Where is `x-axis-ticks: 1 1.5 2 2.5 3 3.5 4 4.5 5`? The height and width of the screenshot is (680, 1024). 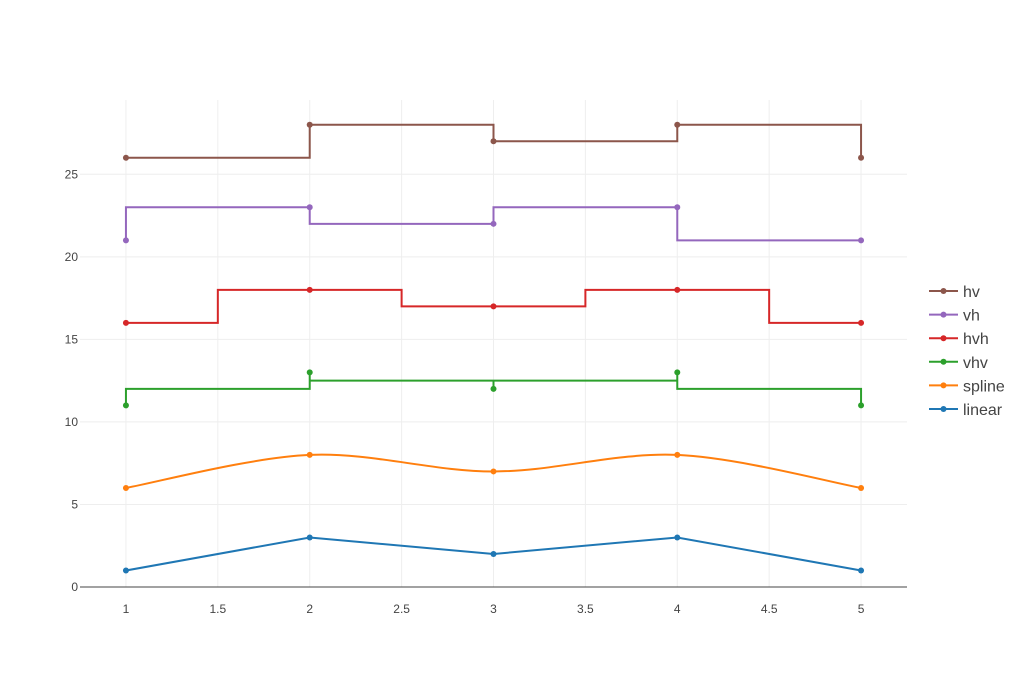
x-axis-ticks: 1 1.5 2 2.5 3 3.5 4 4.5 5 is located at coordinates (494, 609).